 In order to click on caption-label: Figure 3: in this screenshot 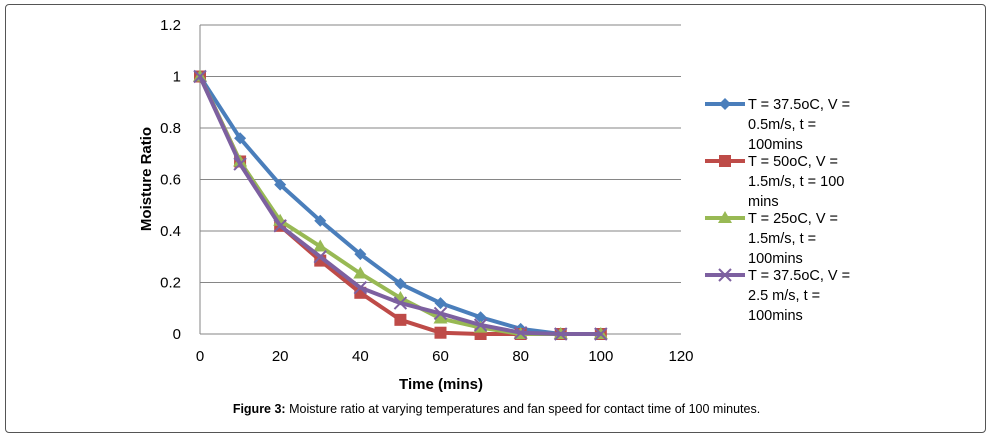, I will do `click(259, 409)`.